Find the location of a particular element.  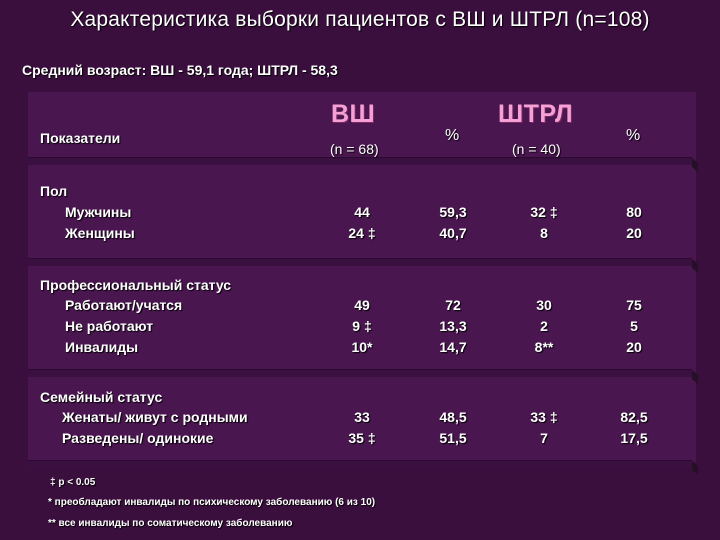

cell-vsh-pct: 40,7 is located at coordinates (453, 233).